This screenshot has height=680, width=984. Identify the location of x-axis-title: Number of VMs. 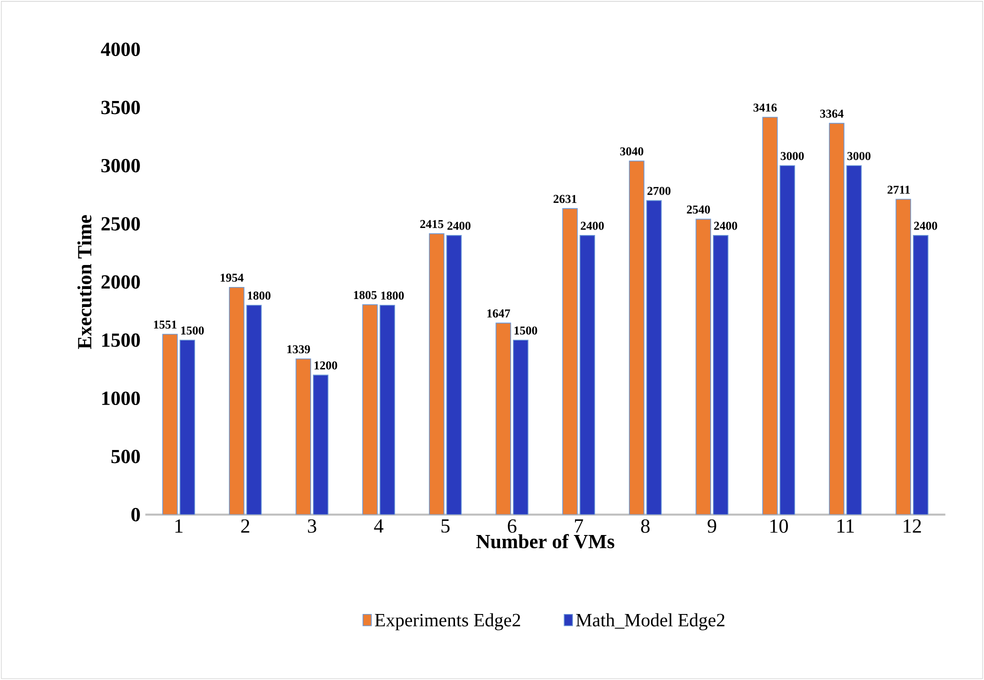
(545, 541).